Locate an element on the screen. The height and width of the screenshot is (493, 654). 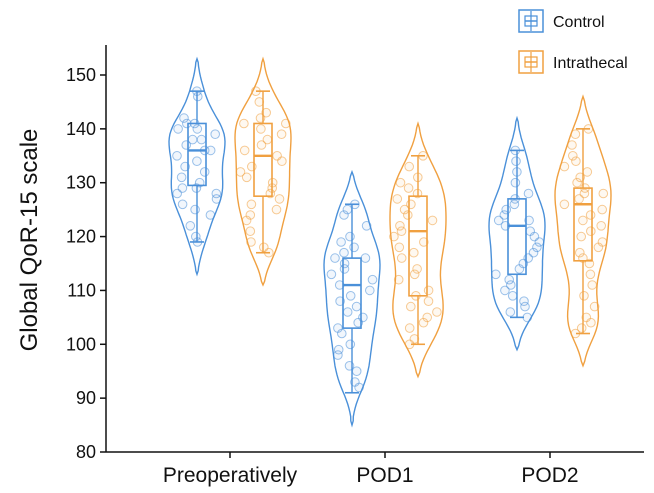
y-axis-title: Global QoR-15 scale is located at coordinates (29, 240).